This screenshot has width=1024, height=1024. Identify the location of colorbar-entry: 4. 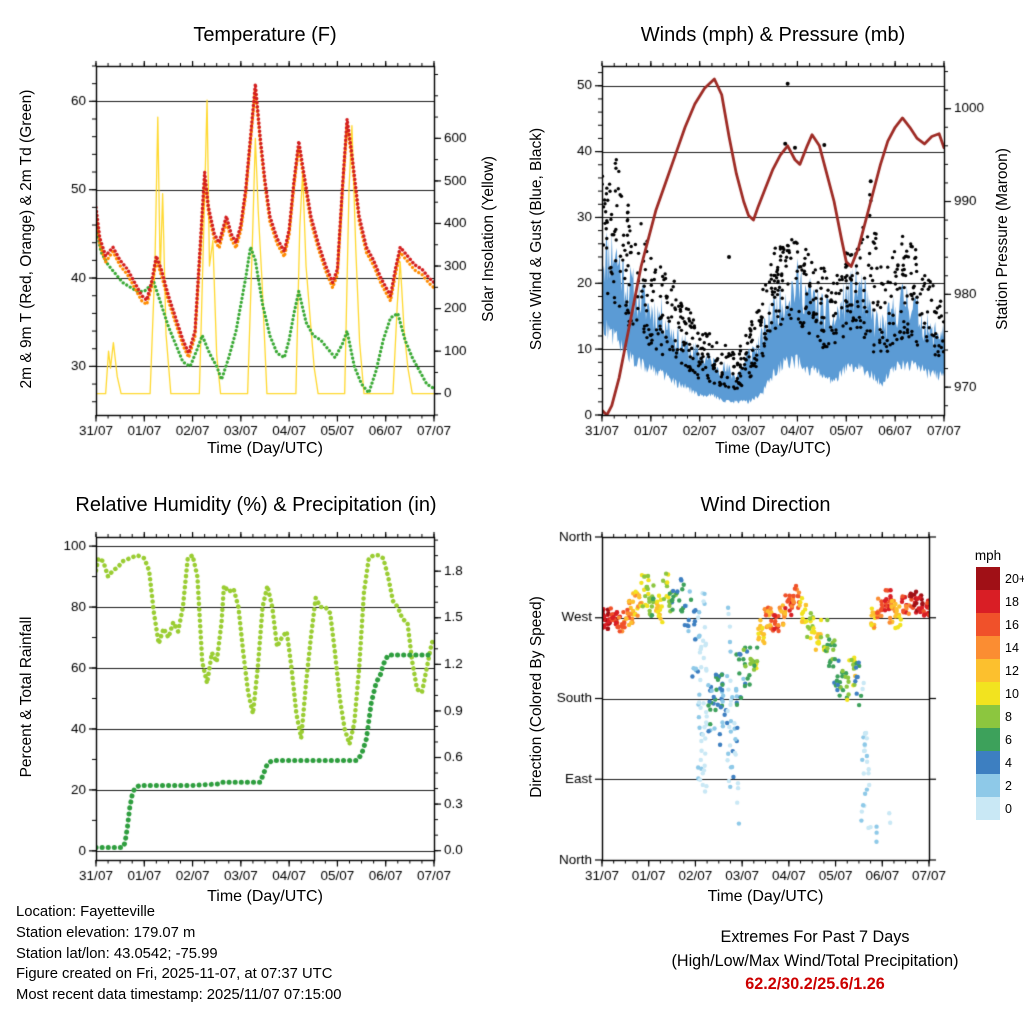
(1000, 762).